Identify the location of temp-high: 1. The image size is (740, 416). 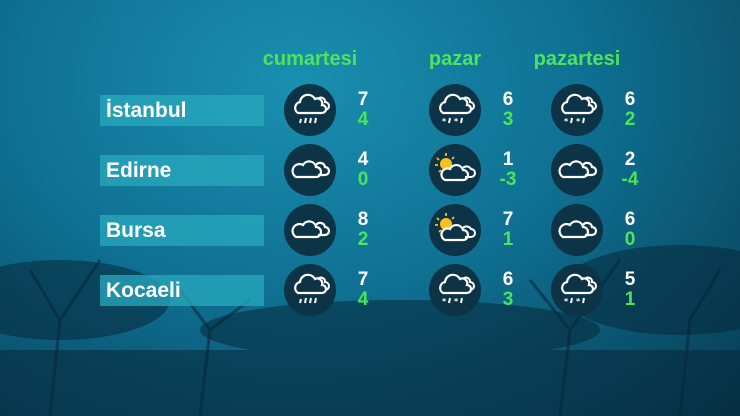
(508, 159).